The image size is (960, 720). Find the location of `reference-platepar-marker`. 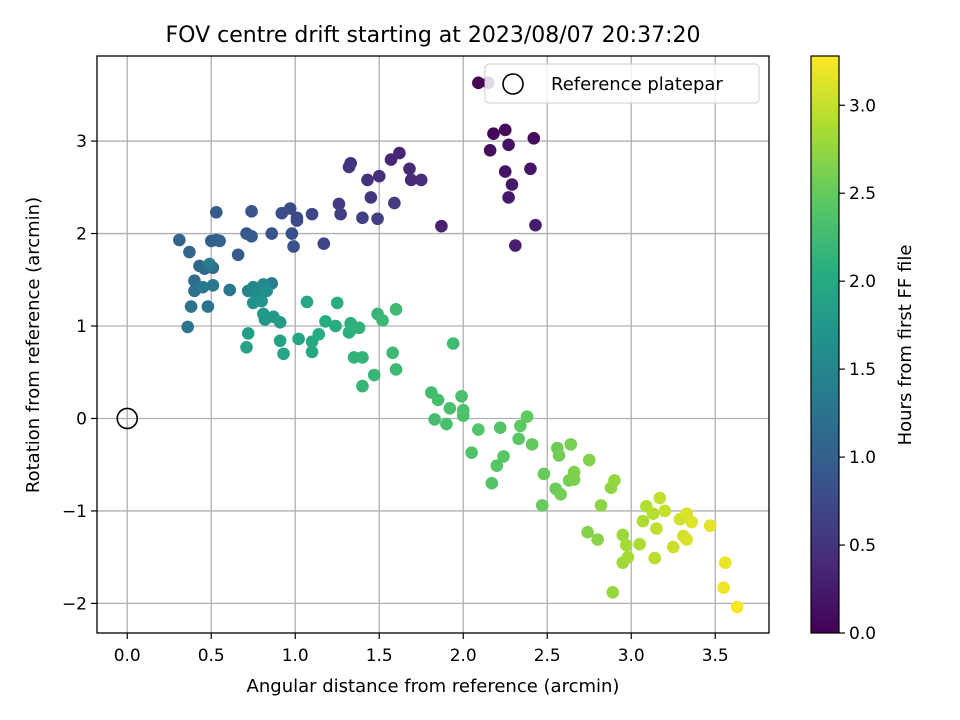

reference-platepar-marker is located at coordinates (127, 418).